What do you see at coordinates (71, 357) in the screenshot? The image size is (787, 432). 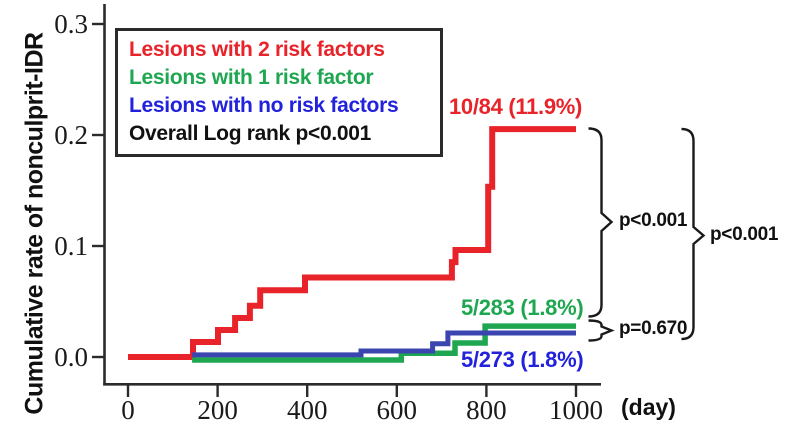 I see `y-tick-label: 0.0` at bounding box center [71, 357].